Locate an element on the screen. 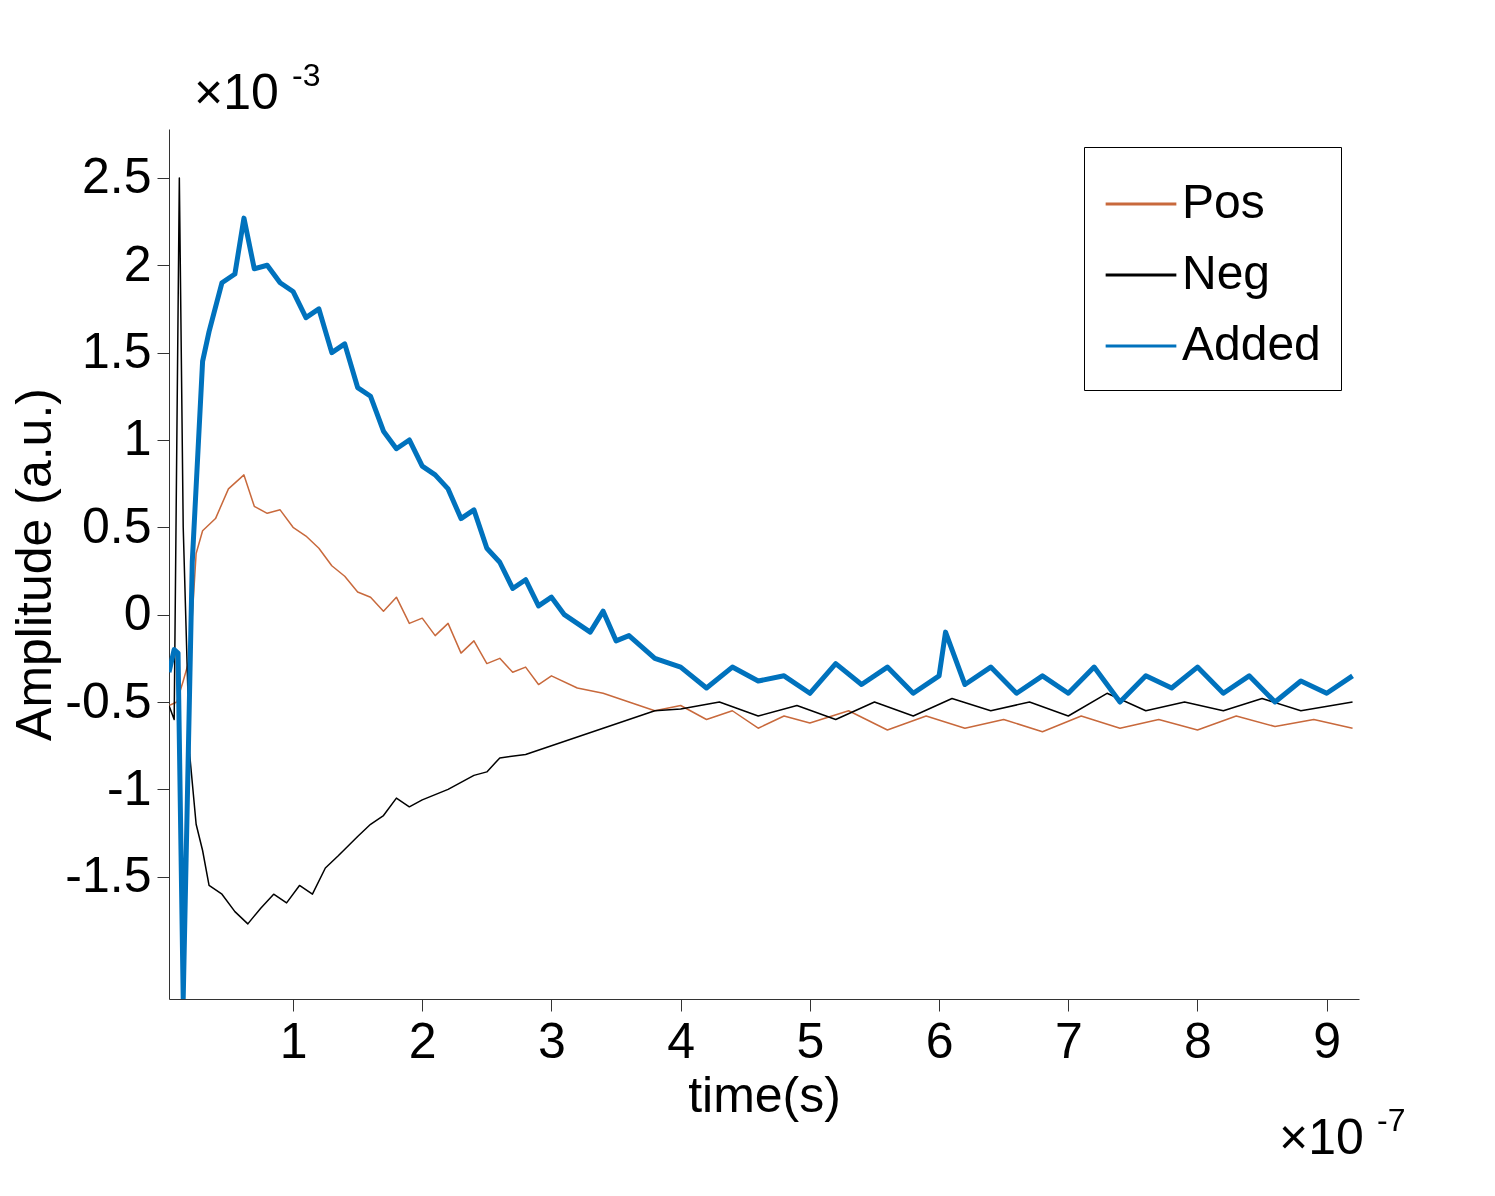 The image size is (1495, 1196). y-tick-label: 1.5 is located at coordinates (116, 351).